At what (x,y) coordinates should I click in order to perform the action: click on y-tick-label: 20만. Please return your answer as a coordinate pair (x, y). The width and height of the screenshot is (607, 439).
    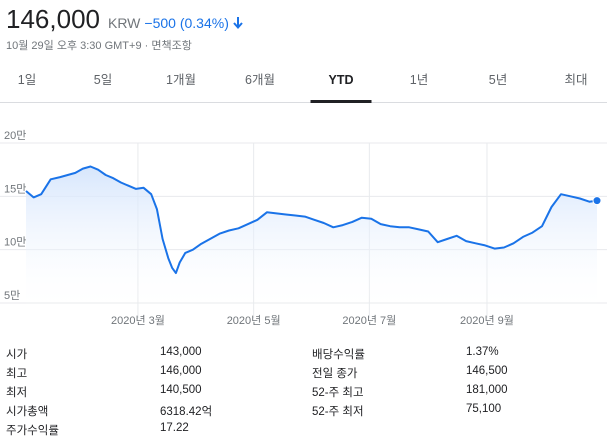
    Looking at the image, I should click on (15, 135).